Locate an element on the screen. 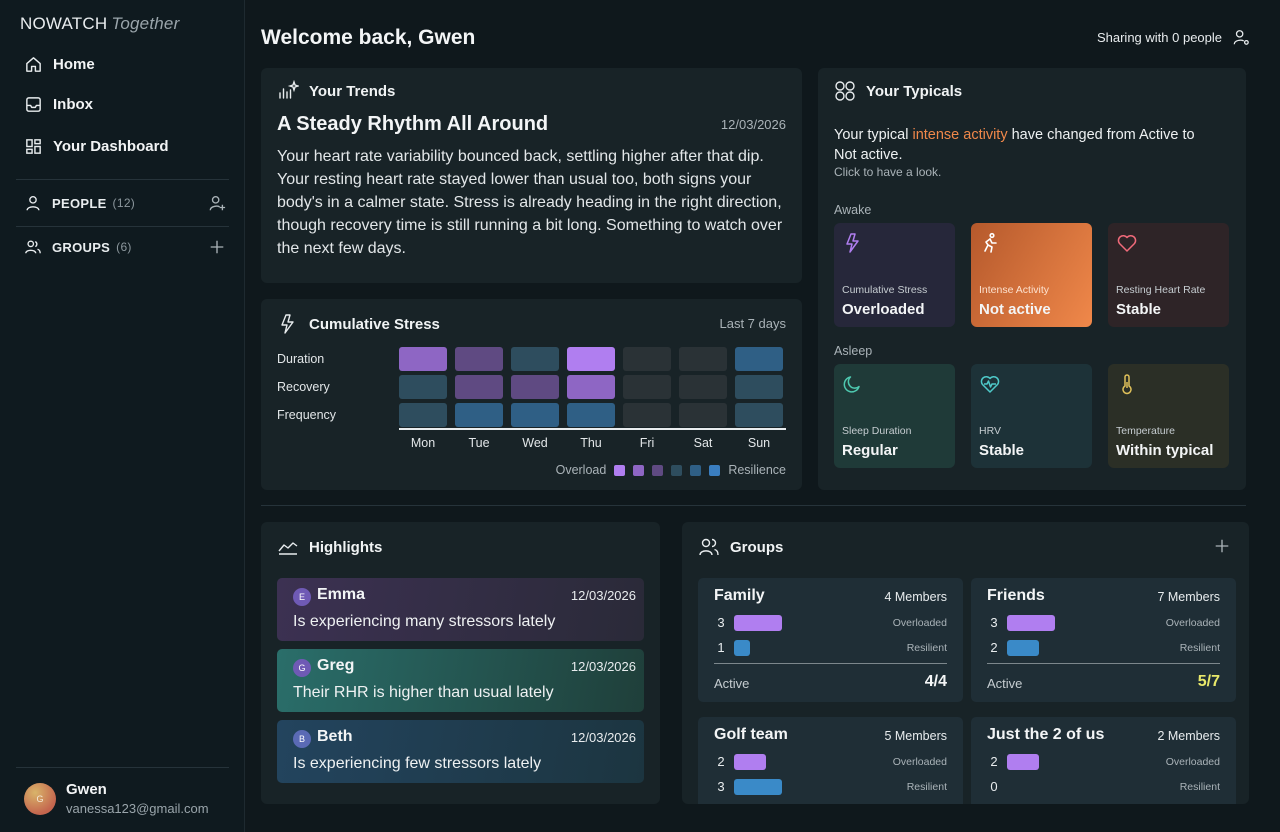 The width and height of the screenshot is (1280, 832). add-person-icon is located at coordinates (217, 203).